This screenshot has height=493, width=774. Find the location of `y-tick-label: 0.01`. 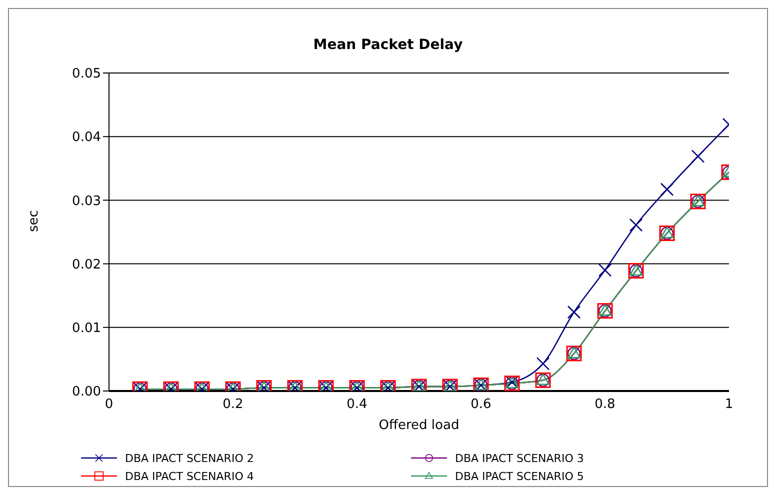

y-tick-label: 0.01 is located at coordinates (86, 328).